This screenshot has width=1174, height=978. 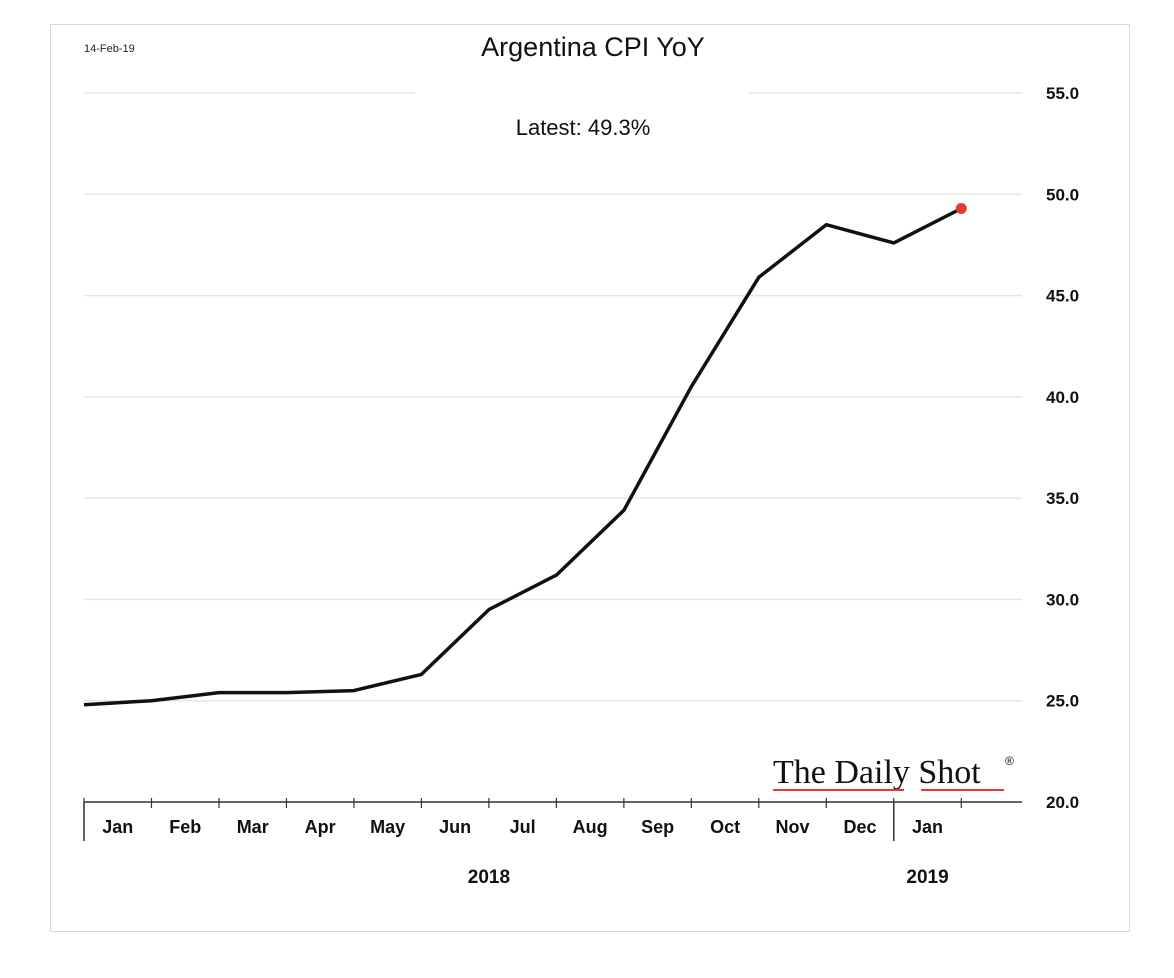 I want to click on y-tick-label: 45.0, so click(x=1062, y=296).